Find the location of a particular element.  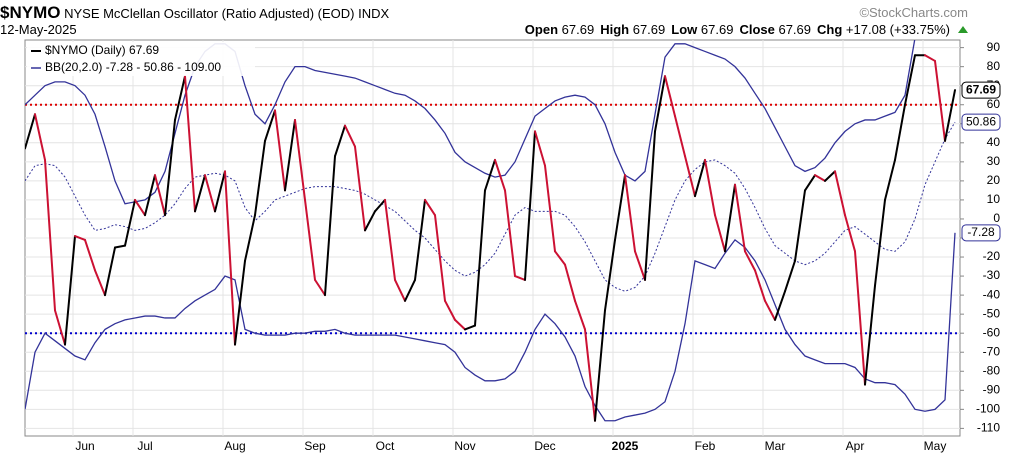

legend-label: BB(20,2.0) -7.28 - 50.86 - 109.00 is located at coordinates (133, 67).